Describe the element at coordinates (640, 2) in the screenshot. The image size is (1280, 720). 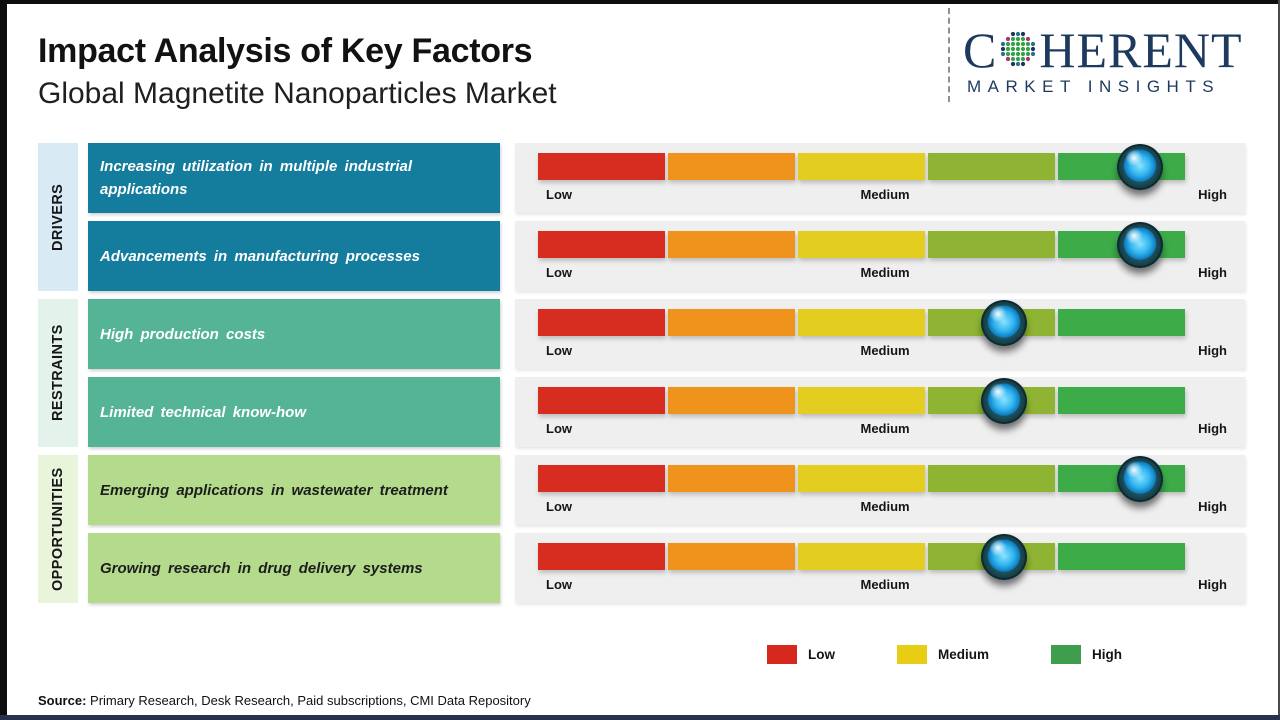
I see `slide-border-top` at that location.